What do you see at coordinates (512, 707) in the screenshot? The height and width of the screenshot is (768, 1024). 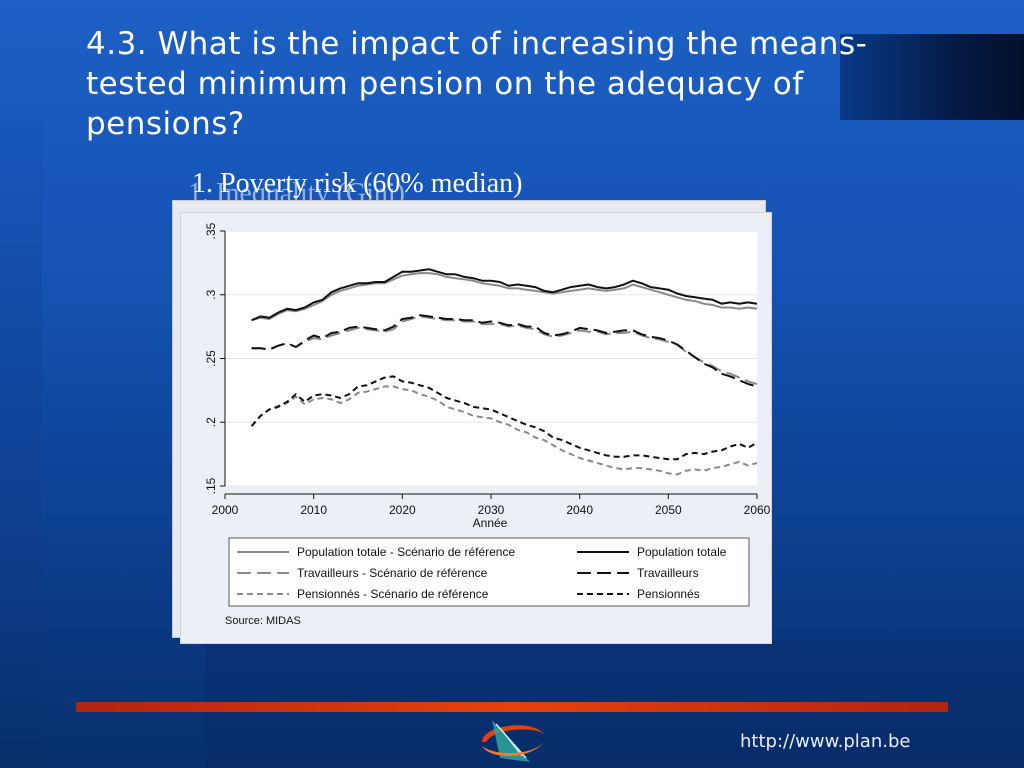 I see `accent-divider` at bounding box center [512, 707].